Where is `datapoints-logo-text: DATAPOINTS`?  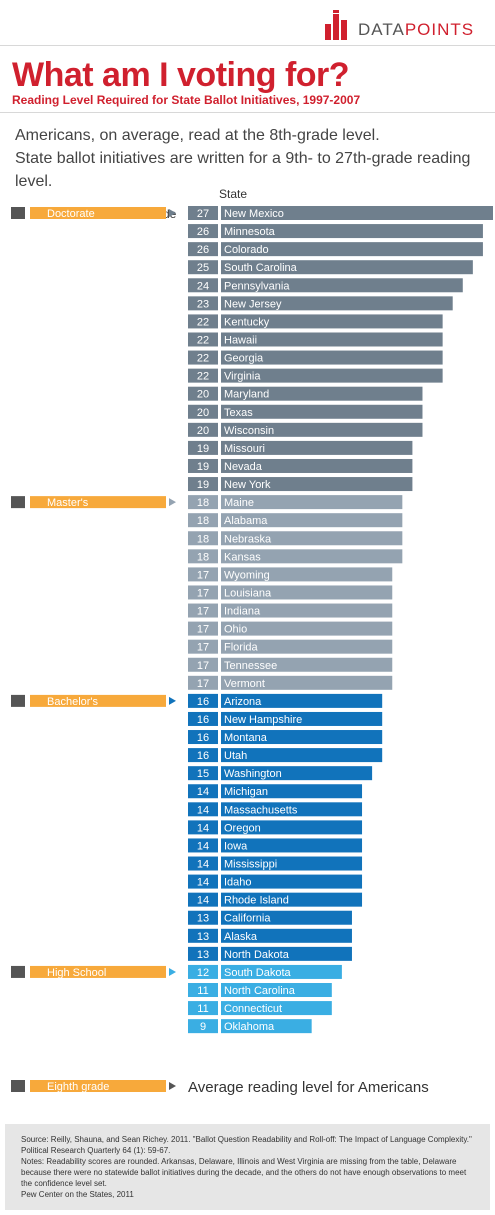
datapoints-logo-text: DATAPOINTS is located at coordinates (416, 29).